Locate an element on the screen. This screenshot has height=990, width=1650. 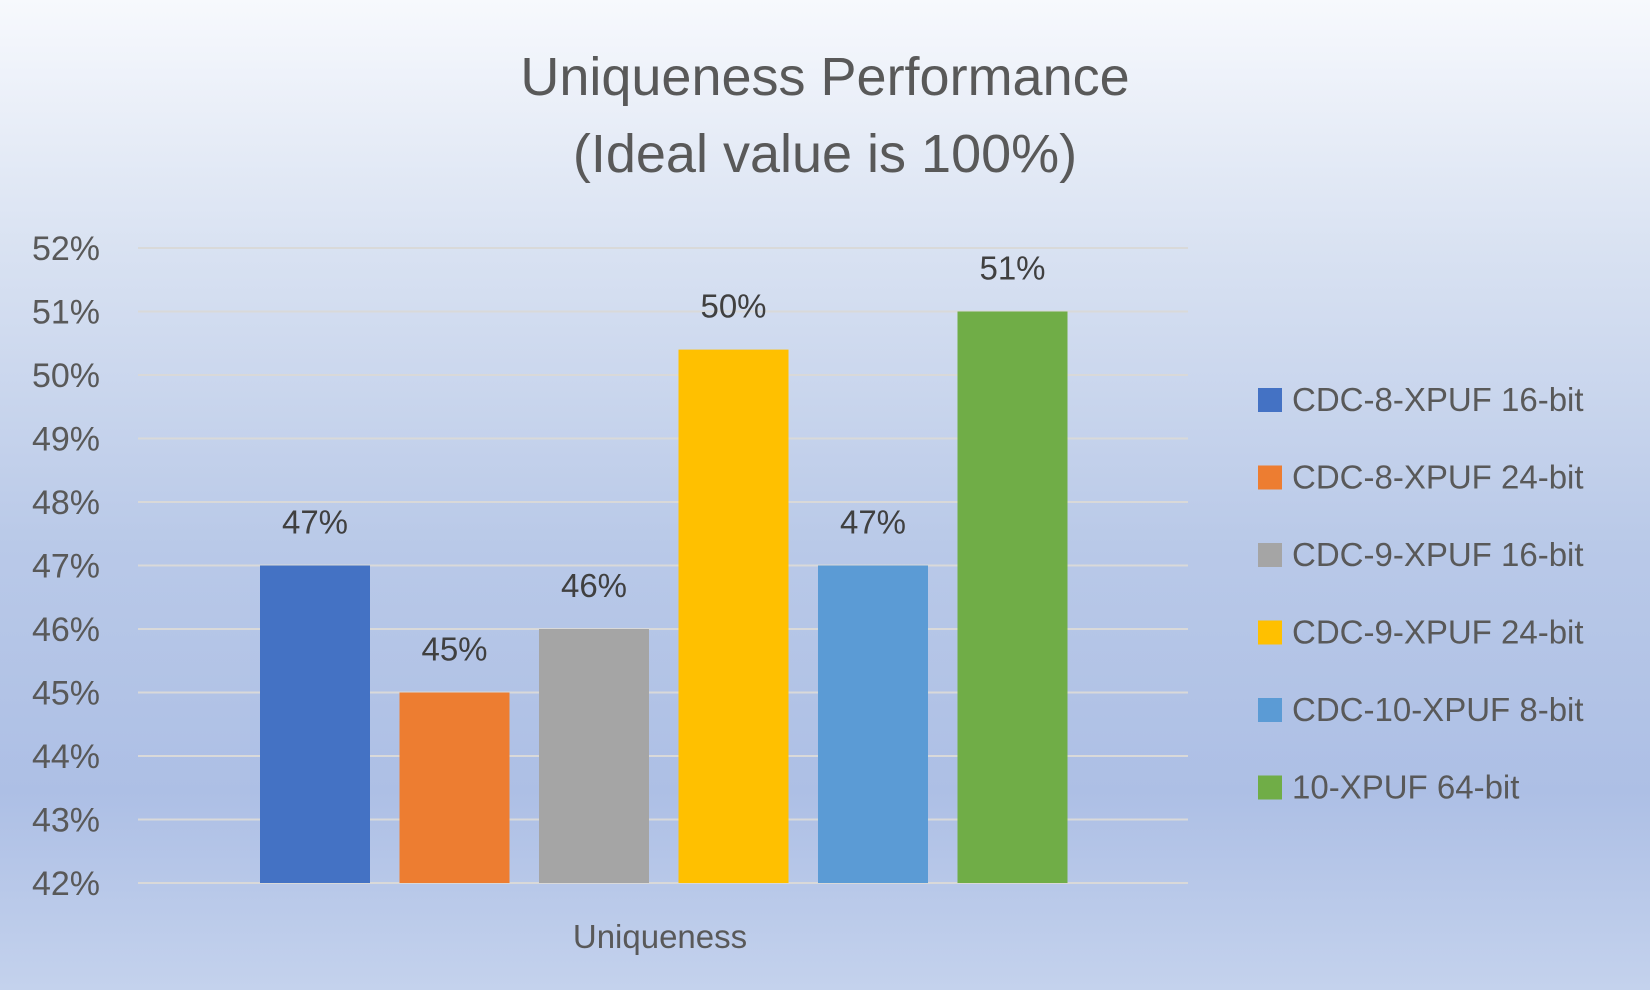
y-tick-label: 52% is located at coordinates (66, 249).